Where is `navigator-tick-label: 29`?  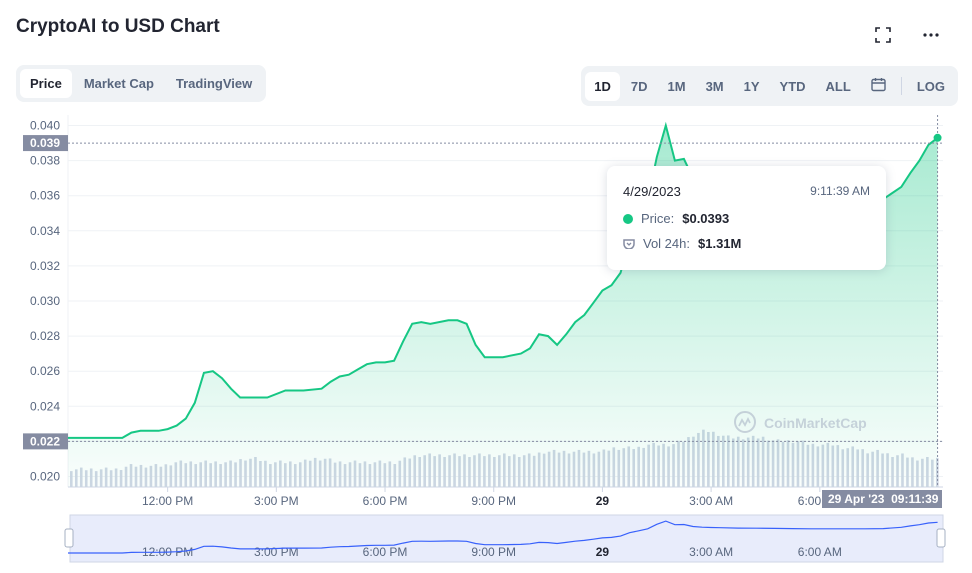
navigator-tick-label: 29 is located at coordinates (603, 552).